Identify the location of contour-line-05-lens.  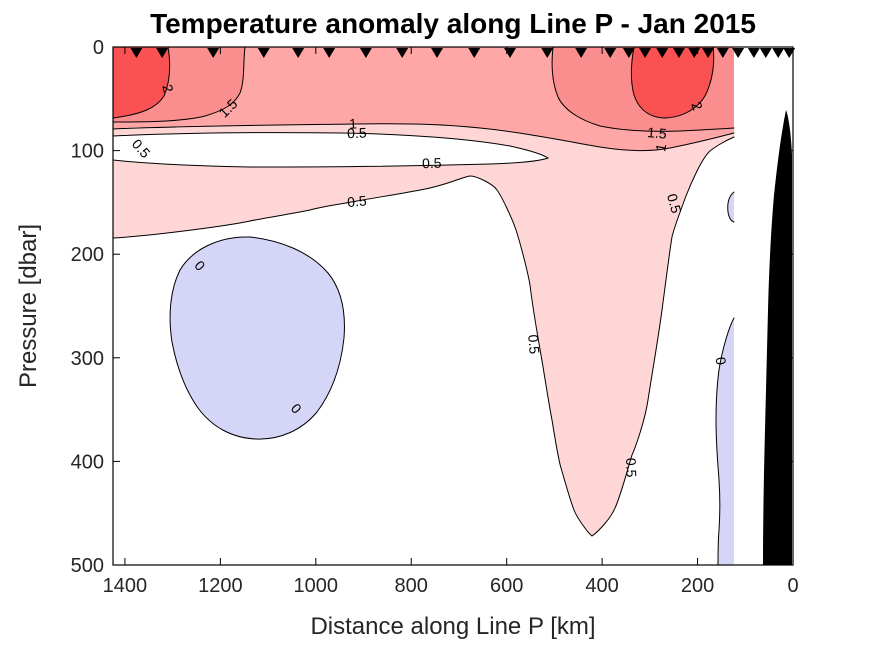
(331, 150).